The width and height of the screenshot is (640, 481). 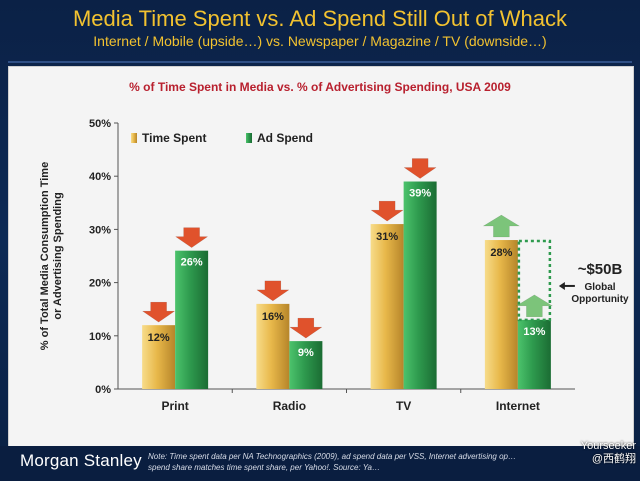 I want to click on data-label-radio-time-spent: 16%, so click(x=273, y=317).